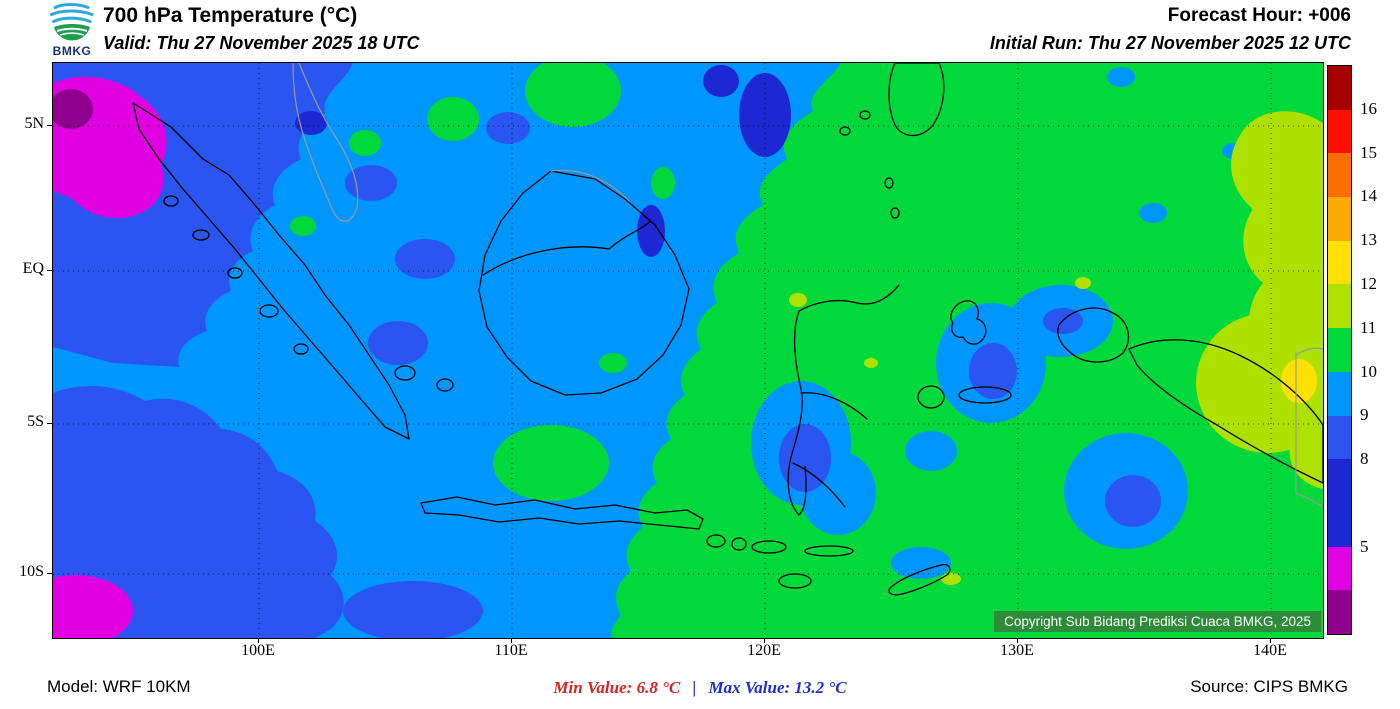  What do you see at coordinates (1270, 650) in the screenshot?
I see `lon-axis-label: 140E` at bounding box center [1270, 650].